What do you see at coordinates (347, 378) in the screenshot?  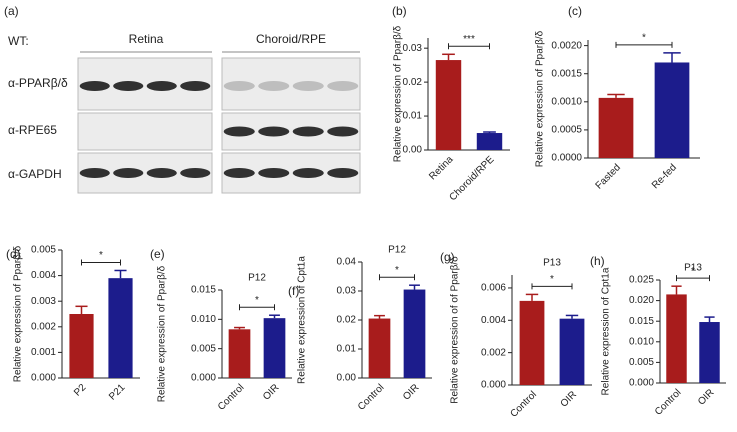 I see `y-tick-label: 0.00` at bounding box center [347, 378].